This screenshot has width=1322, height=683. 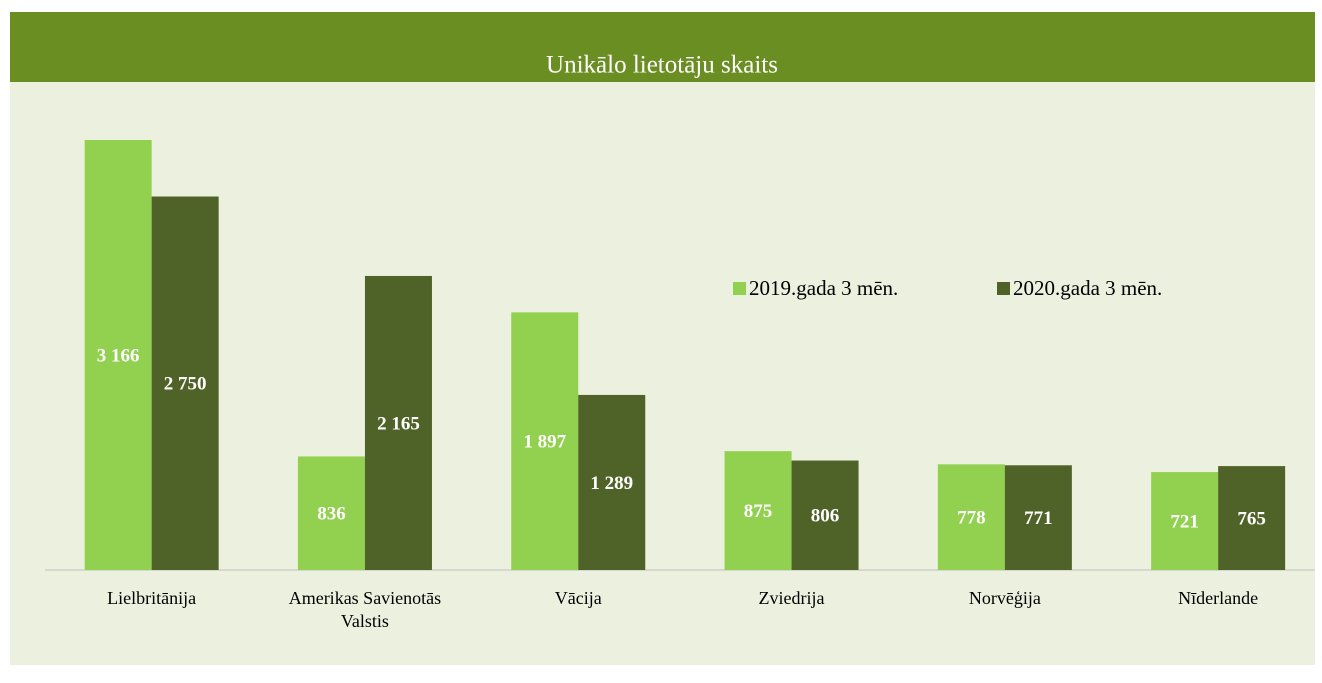 What do you see at coordinates (578, 598) in the screenshot?
I see `x-tick-label: Vācija` at bounding box center [578, 598].